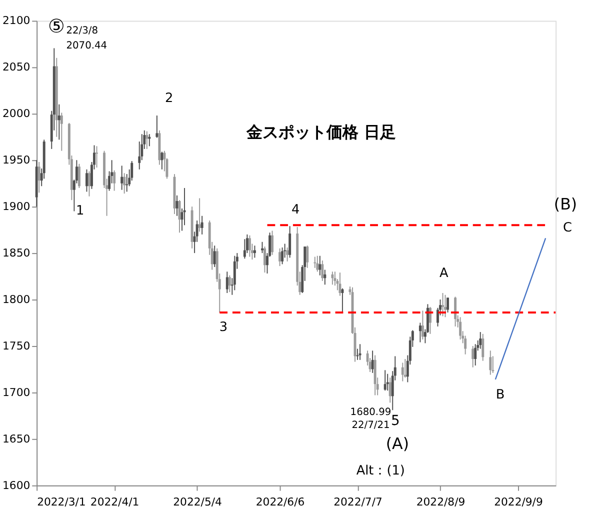 This screenshot has height=525, width=607. Describe the element at coordinates (500, 394) in the screenshot. I see `annotation: B` at that location.